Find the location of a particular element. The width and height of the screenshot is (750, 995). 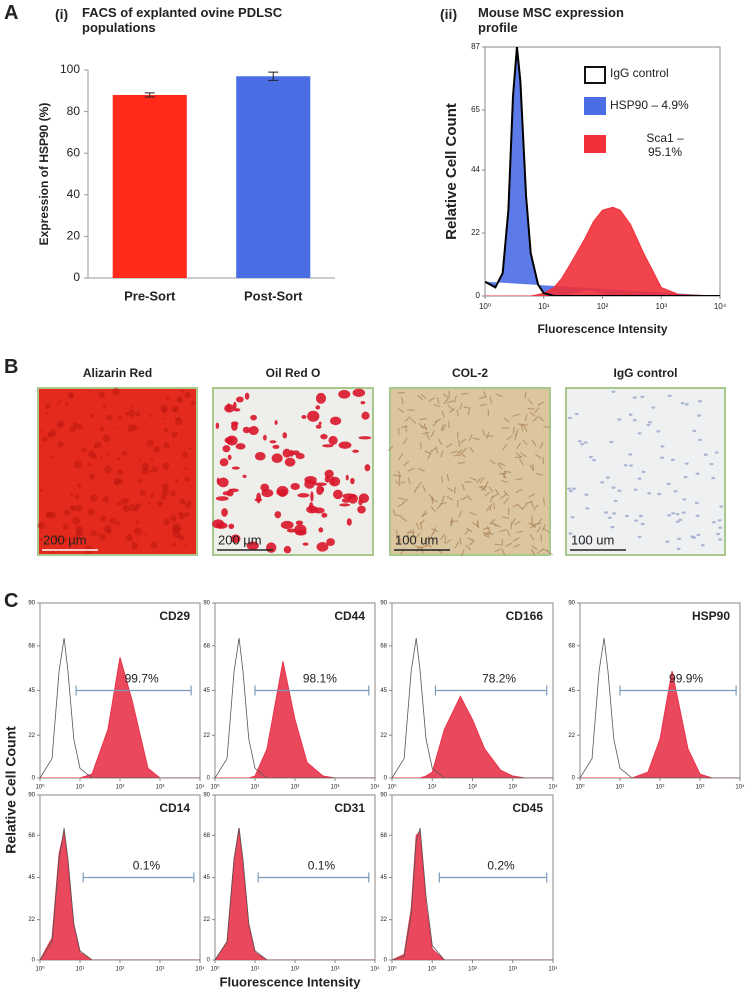

y-tick-label: 40 is located at coordinates (74, 194).